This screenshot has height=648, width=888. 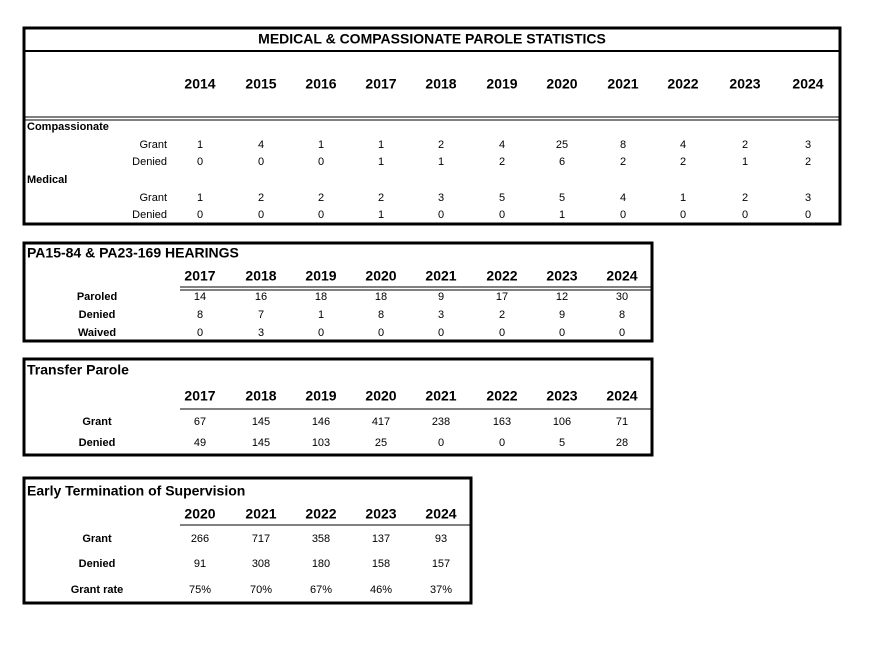 What do you see at coordinates (502, 422) in the screenshot?
I see `cell: 163` at bounding box center [502, 422].